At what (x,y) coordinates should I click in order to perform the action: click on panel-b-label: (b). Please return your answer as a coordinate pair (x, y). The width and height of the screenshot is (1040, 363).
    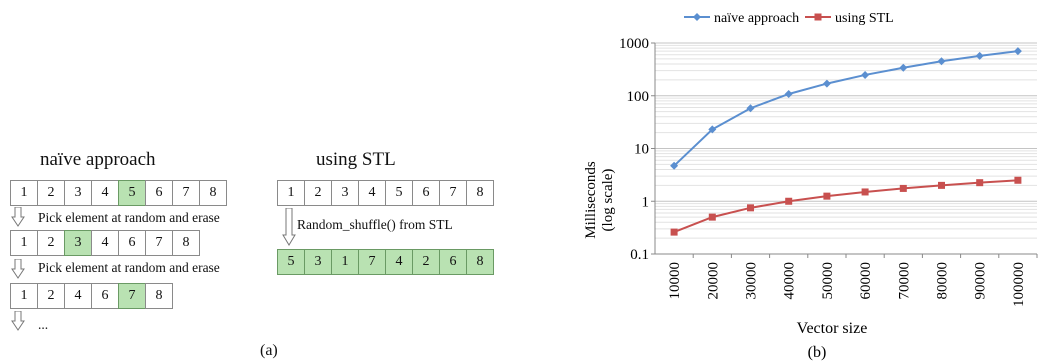
    Looking at the image, I should click on (817, 352).